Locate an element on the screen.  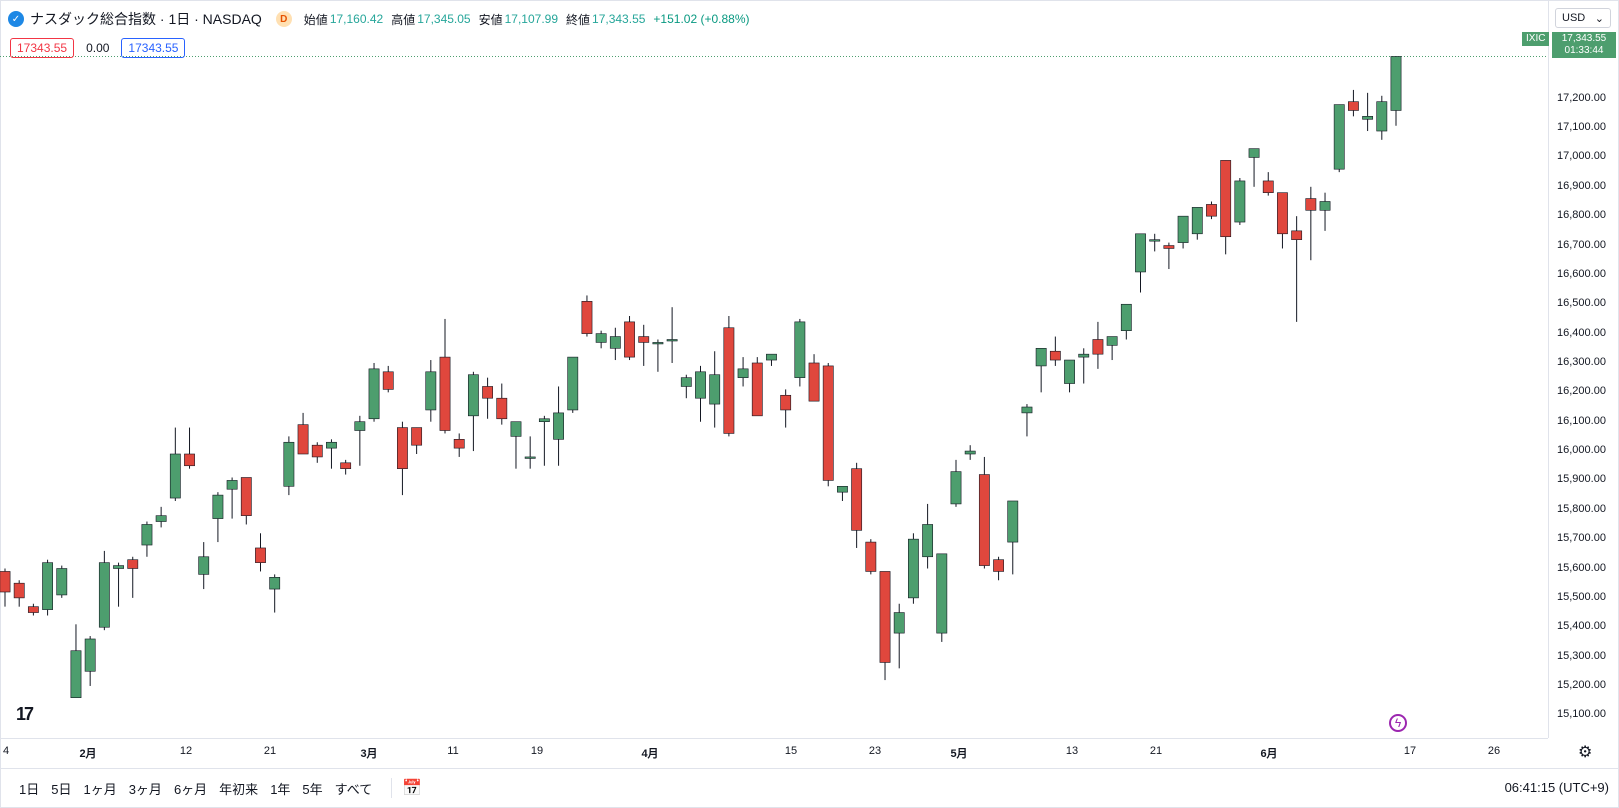
range-button-6m: 6ヶ月 is located at coordinates (190, 789).